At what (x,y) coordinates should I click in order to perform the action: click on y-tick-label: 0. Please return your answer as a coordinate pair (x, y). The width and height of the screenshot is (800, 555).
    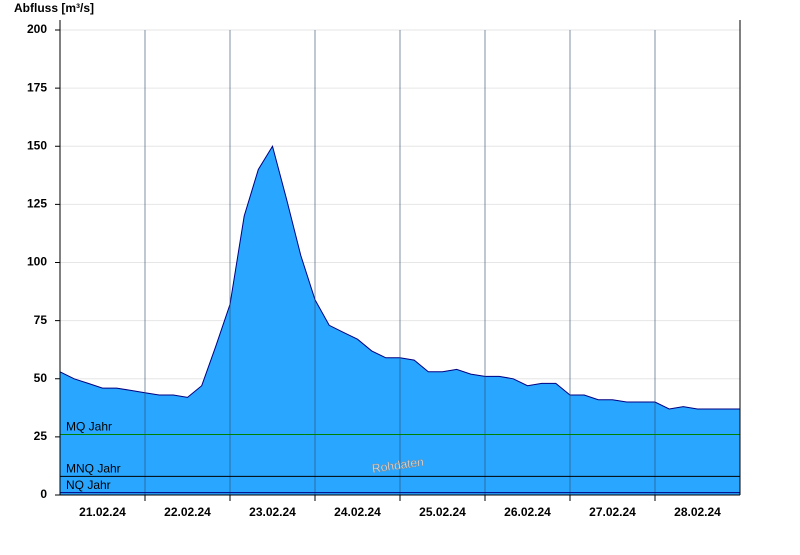
    Looking at the image, I should click on (43, 494).